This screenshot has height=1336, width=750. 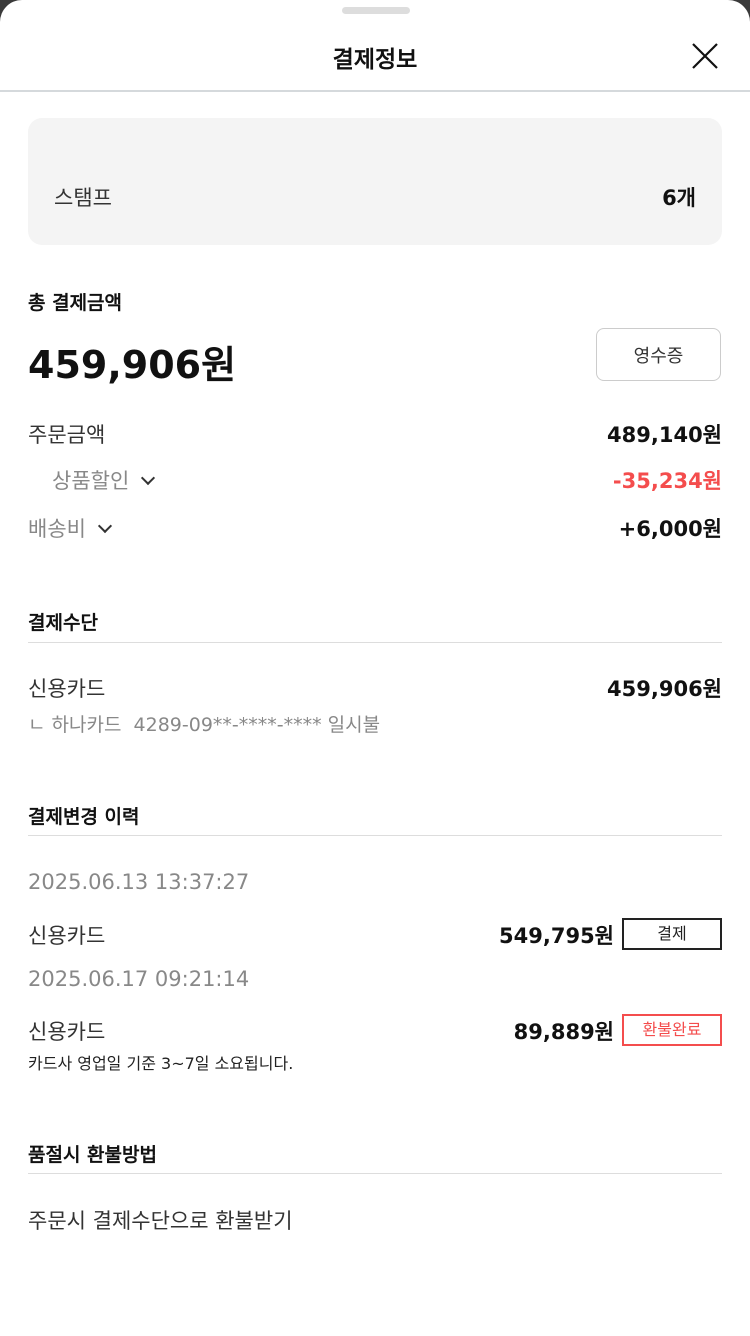 I want to click on card-detail: ㄴ 하나카드 4289-09**-****-**** 일시불, so click(x=204, y=725).